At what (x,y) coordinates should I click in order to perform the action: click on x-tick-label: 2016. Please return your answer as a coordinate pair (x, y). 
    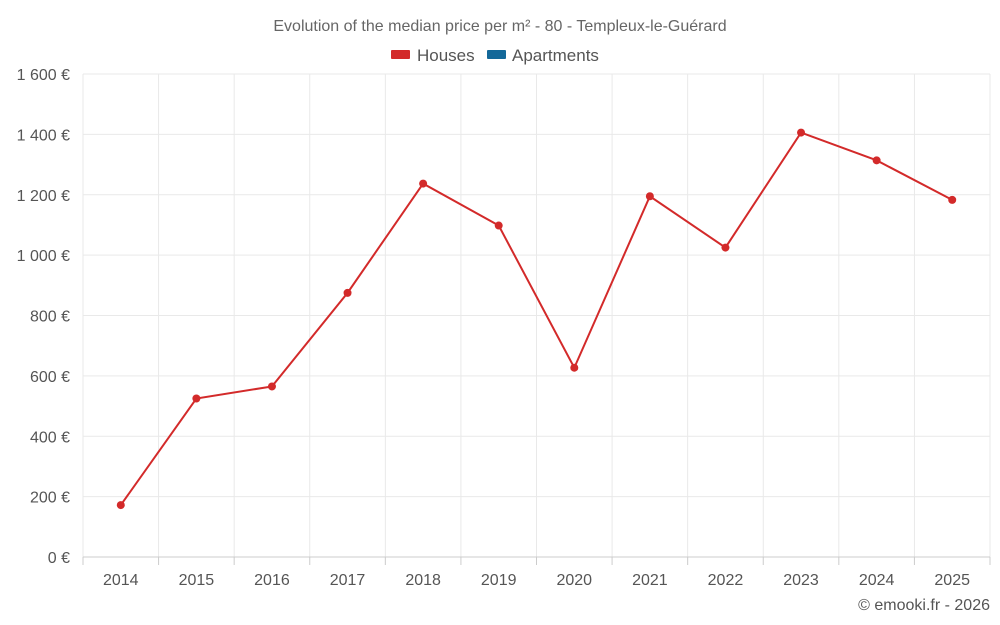
    Looking at the image, I should click on (272, 580).